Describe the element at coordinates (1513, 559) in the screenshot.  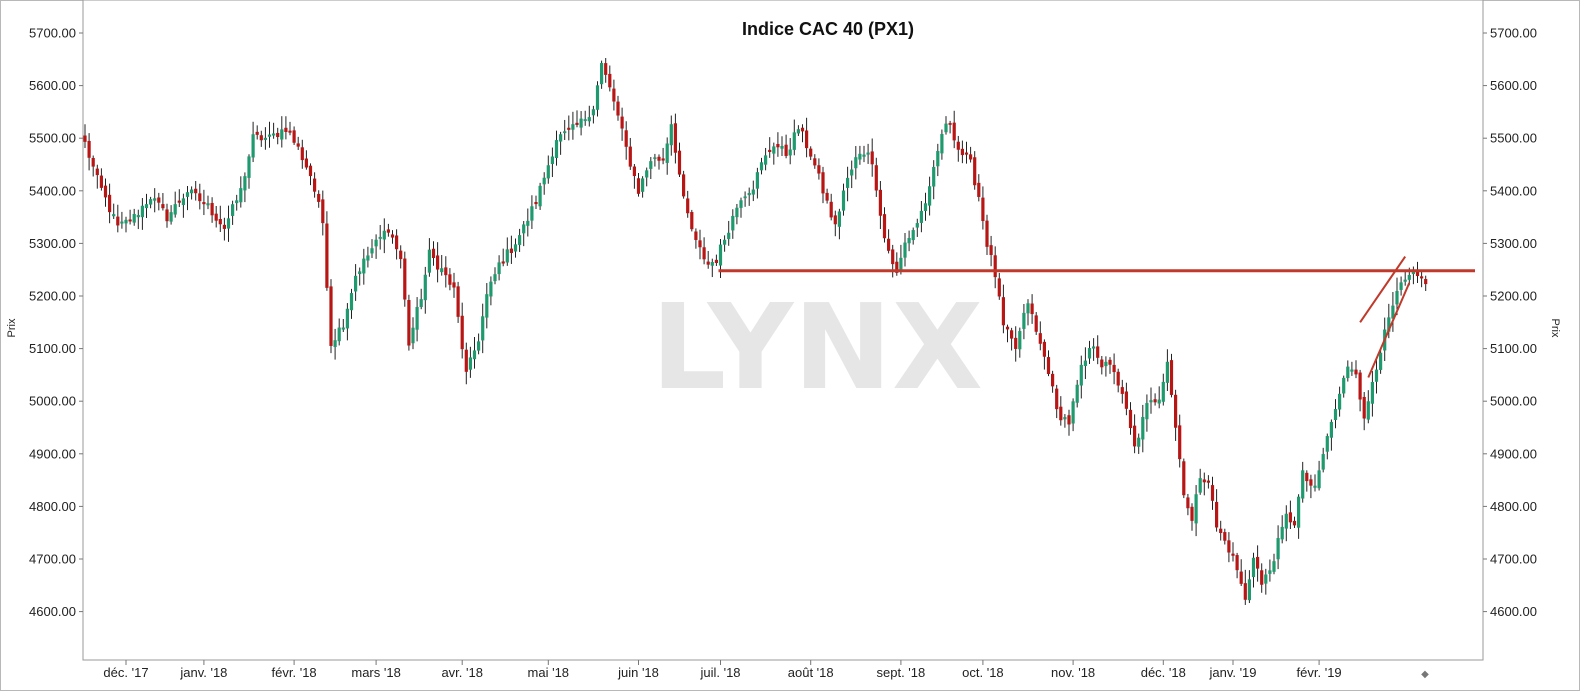
I see `y-tick-label-right: 4700.00` at that location.